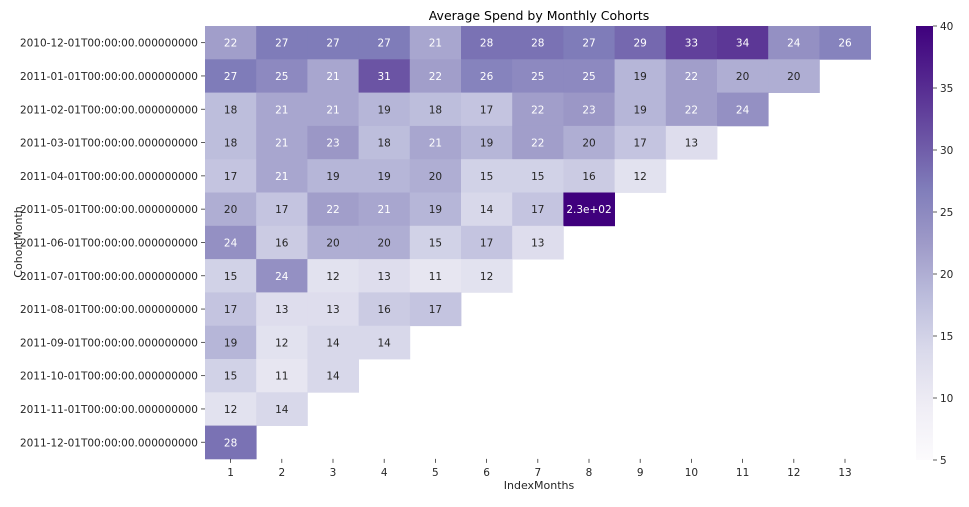  I want to click on cell-value-label: 28, so click(486, 44).